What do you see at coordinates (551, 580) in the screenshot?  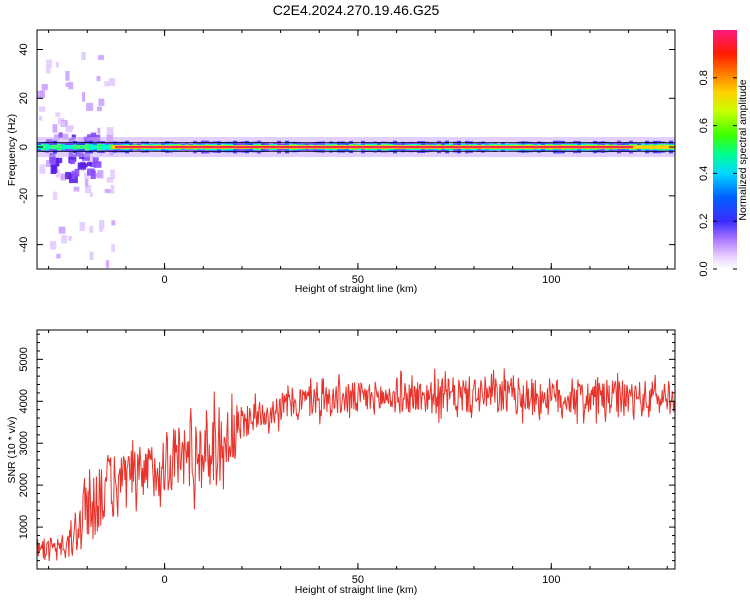 I see `snr-x-tick-label: 100` at bounding box center [551, 580].